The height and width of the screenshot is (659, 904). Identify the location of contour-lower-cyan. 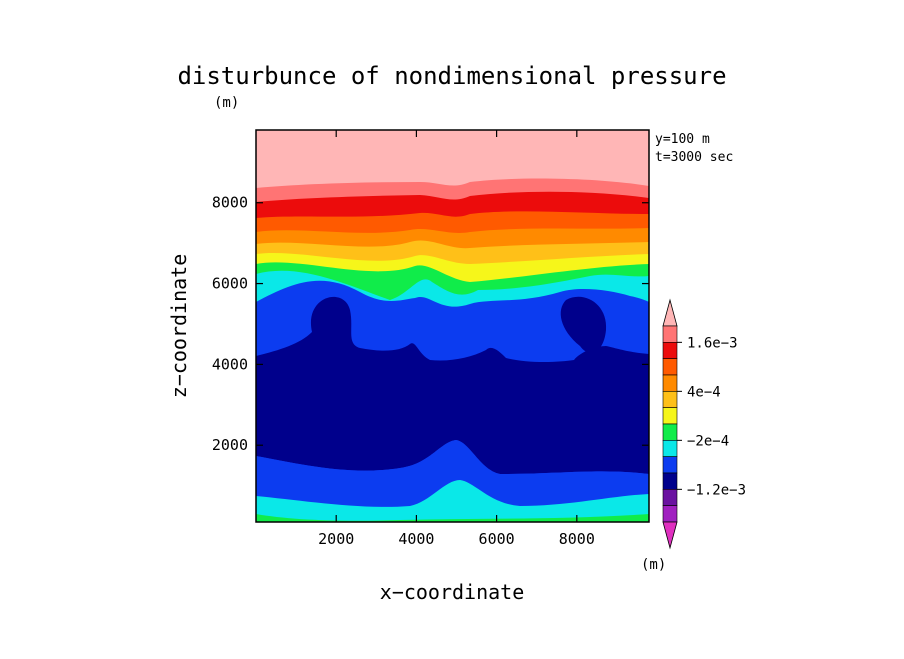
(452, 501).